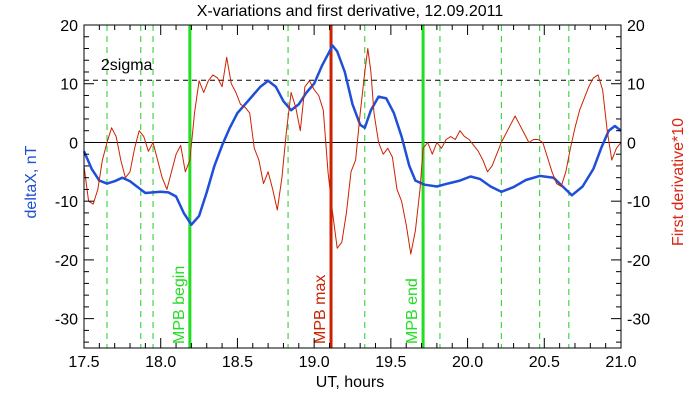 The width and height of the screenshot is (700, 400). I want to click on y-axis-right-label: First derivative*10, so click(678, 182).